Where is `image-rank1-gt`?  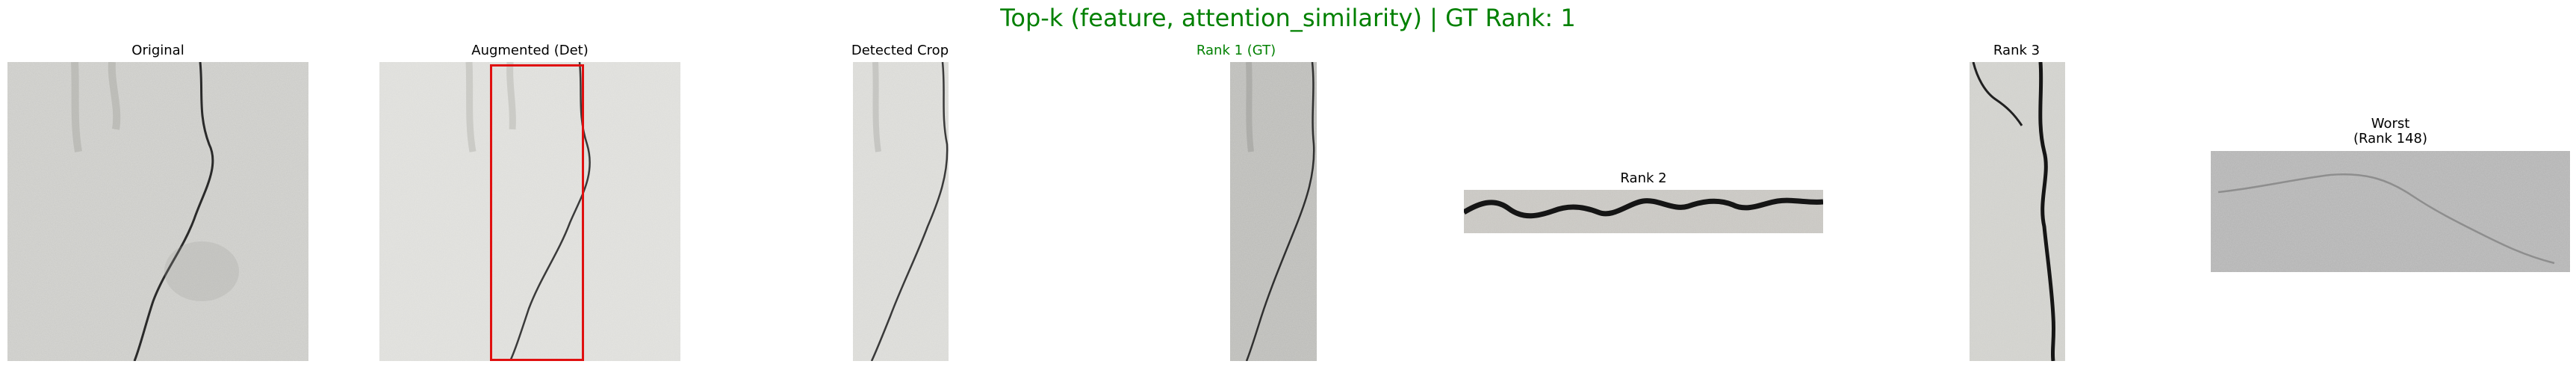 image-rank1-gt is located at coordinates (1273, 212).